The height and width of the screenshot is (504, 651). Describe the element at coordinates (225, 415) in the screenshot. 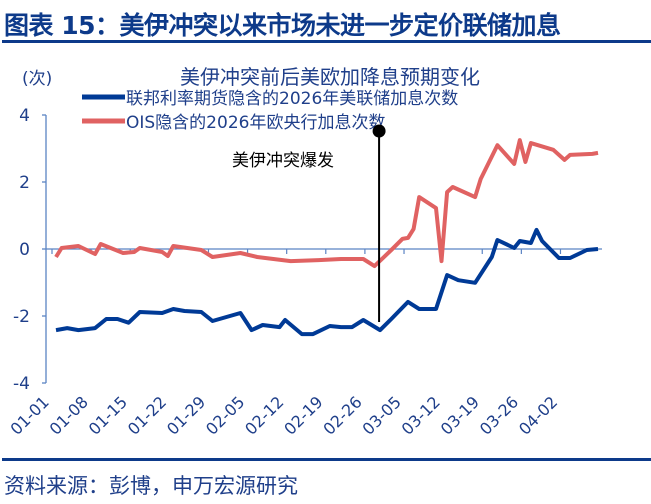

I see `x-tick-label: 02-05` at that location.